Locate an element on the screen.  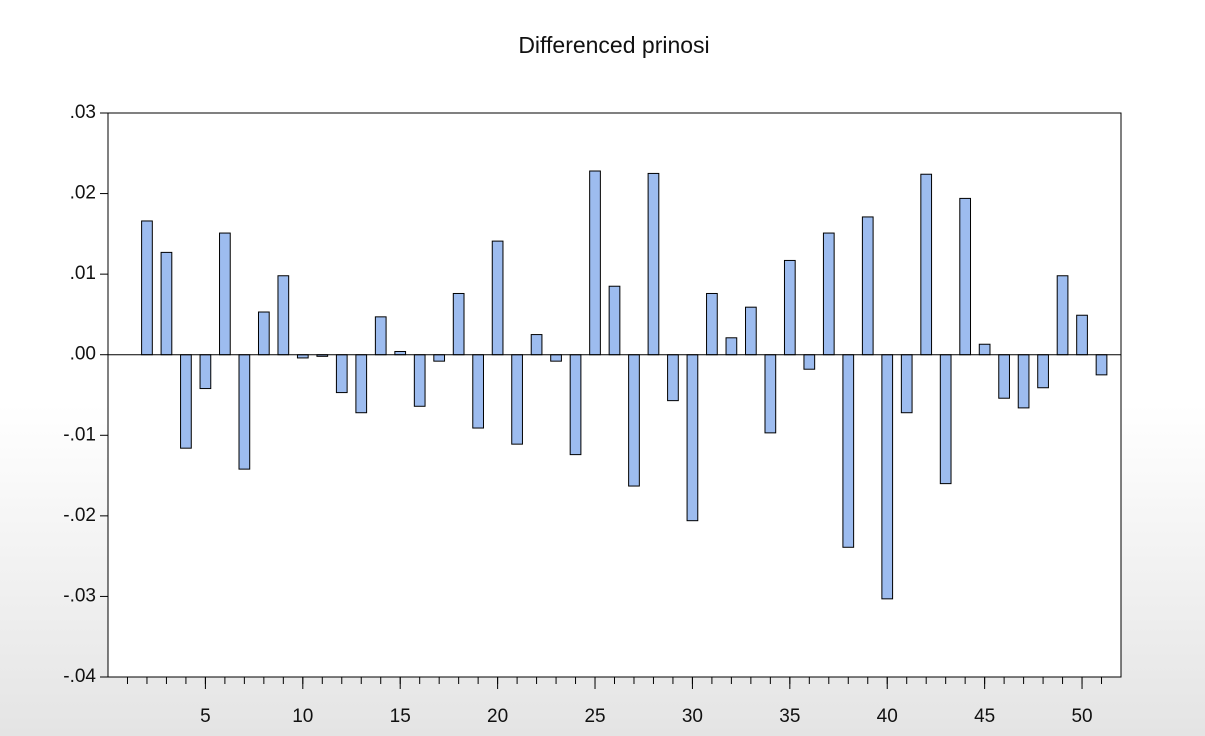
x-tick-label: 45 is located at coordinates (984, 716).